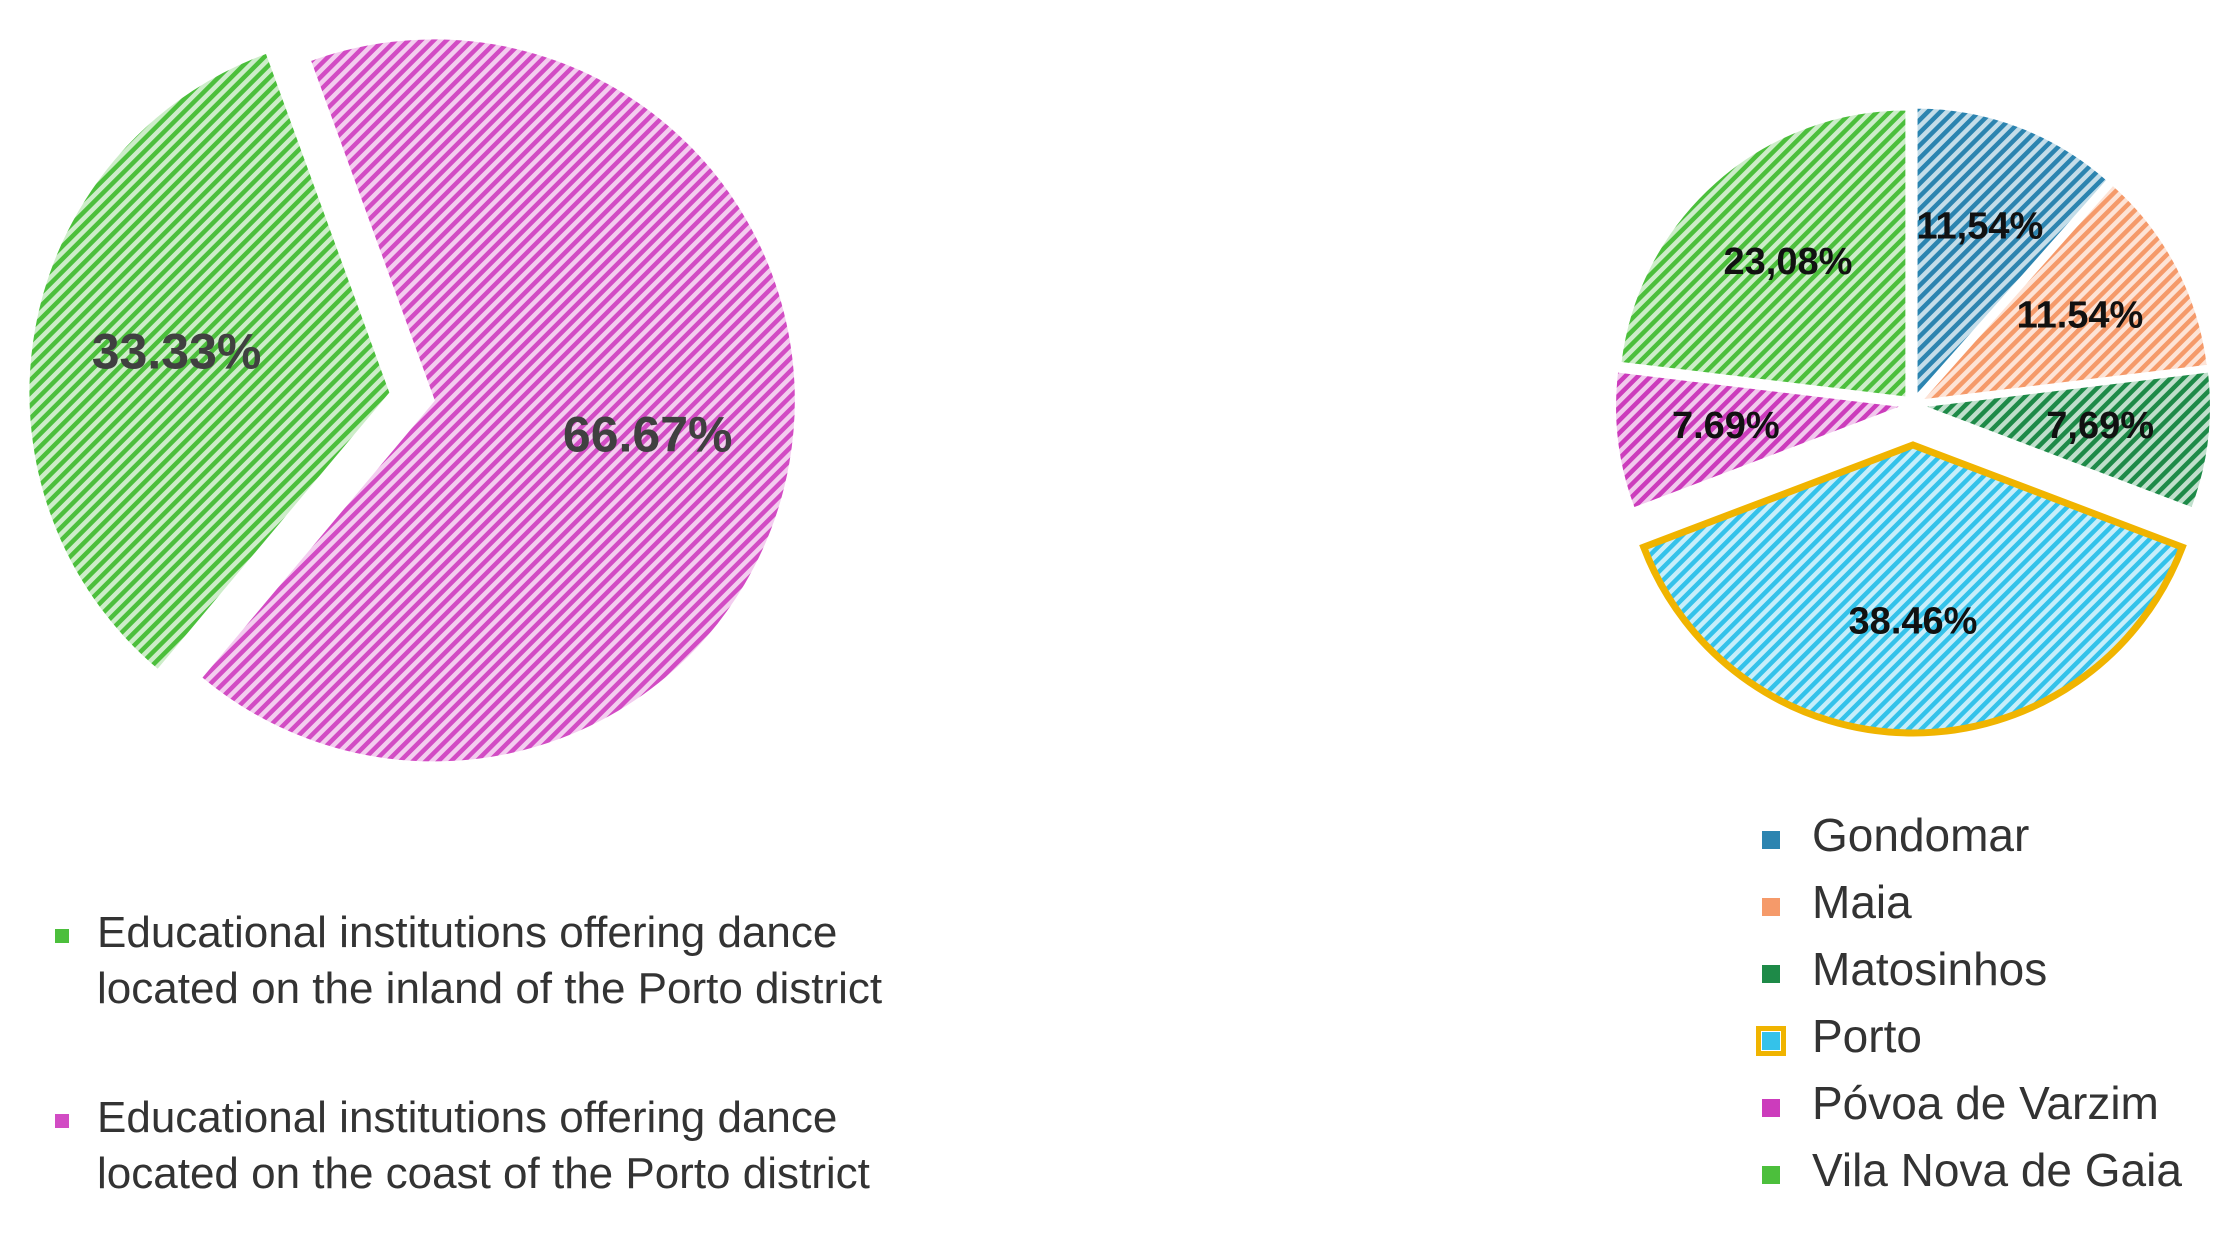 This screenshot has height=1233, width=2230. I want to click on legend-item: Vila Nova de Gaia, so click(1992, 1170).